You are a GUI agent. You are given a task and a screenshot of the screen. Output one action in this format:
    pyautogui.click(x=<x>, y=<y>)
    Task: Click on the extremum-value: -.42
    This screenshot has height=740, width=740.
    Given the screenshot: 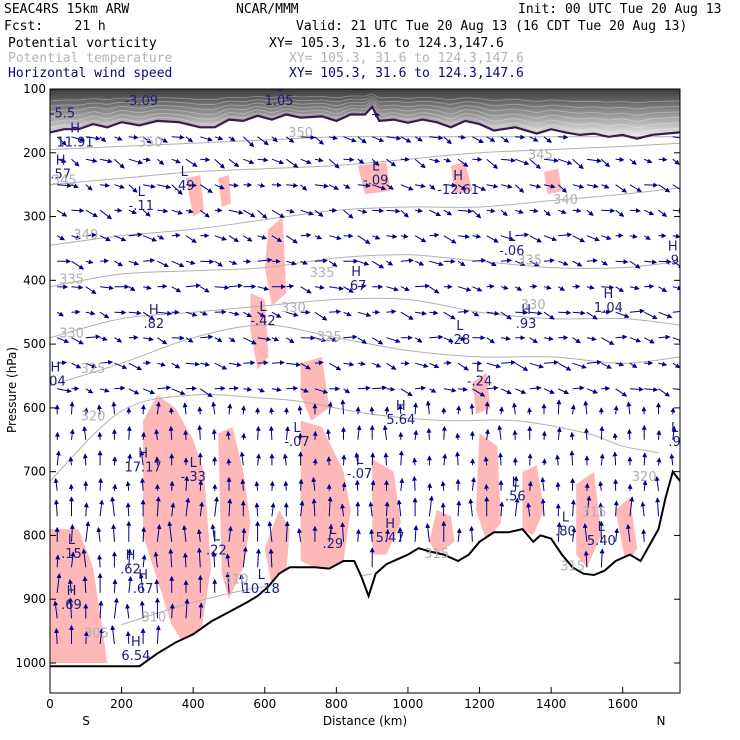 What is the action you would take?
    pyautogui.click(x=262, y=321)
    